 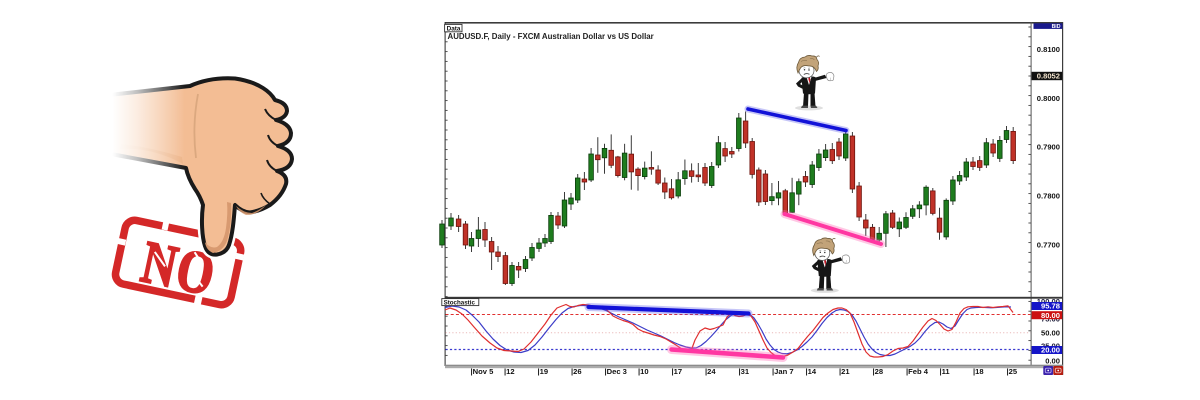 What do you see at coordinates (1050, 350) in the screenshot?
I see `svg-text: 20.00` at bounding box center [1050, 350].